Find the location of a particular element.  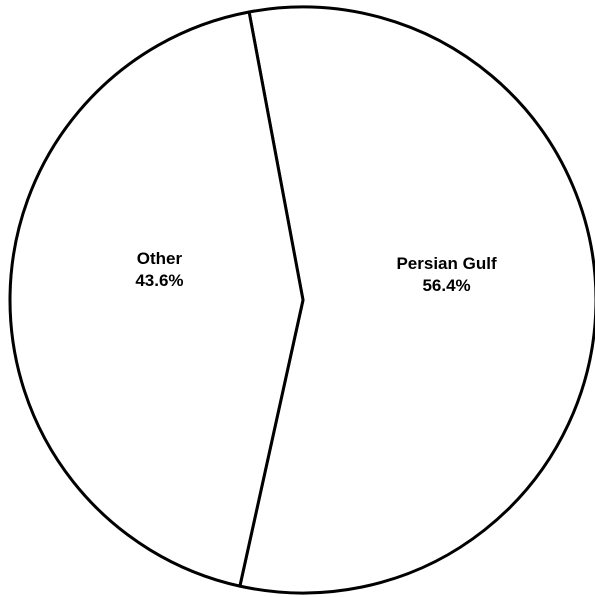

slice-label: Persian Gulf is located at coordinates (446, 263).